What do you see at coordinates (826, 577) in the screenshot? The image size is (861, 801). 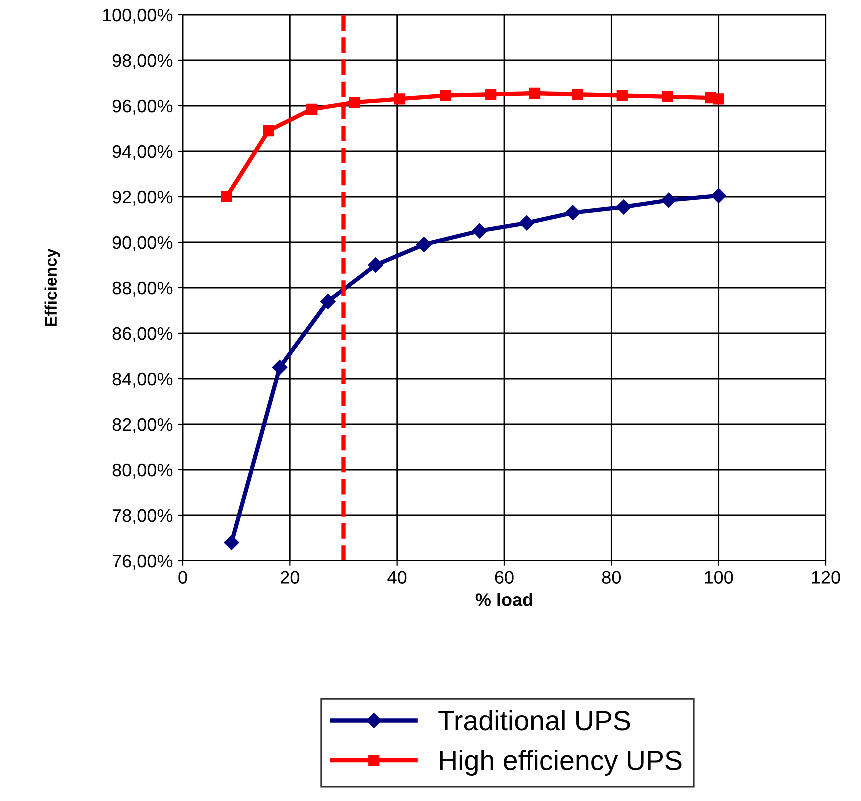 I see `x-tick-label: 120` at bounding box center [826, 577].